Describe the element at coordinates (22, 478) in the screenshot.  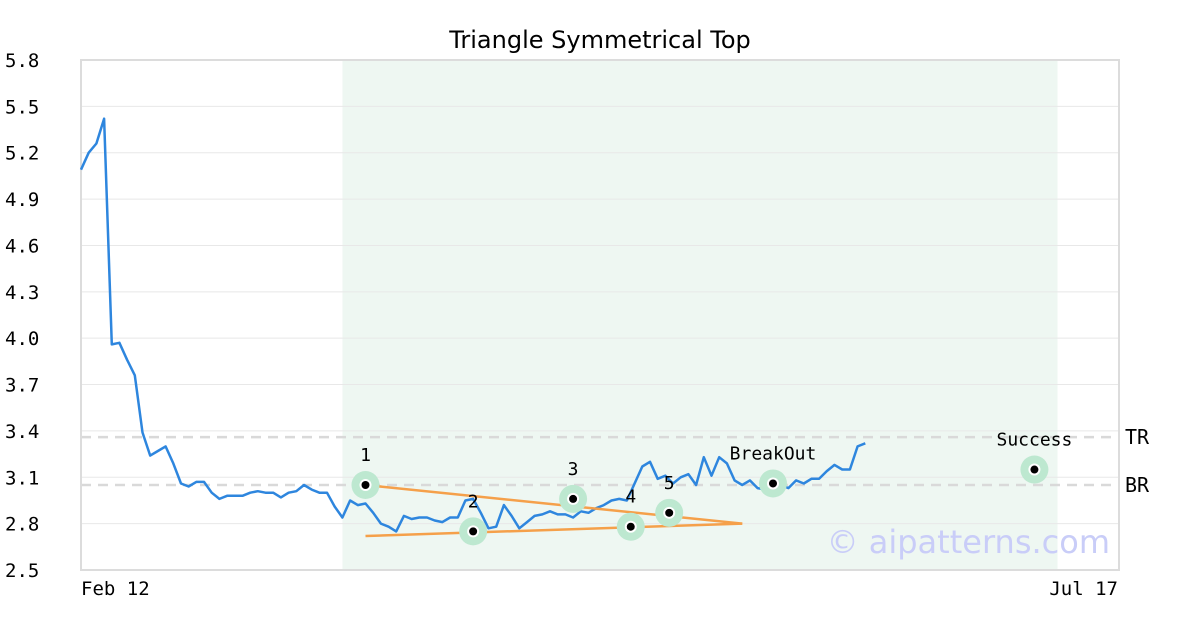
I see `y-tick-label: 3.1` at that location.